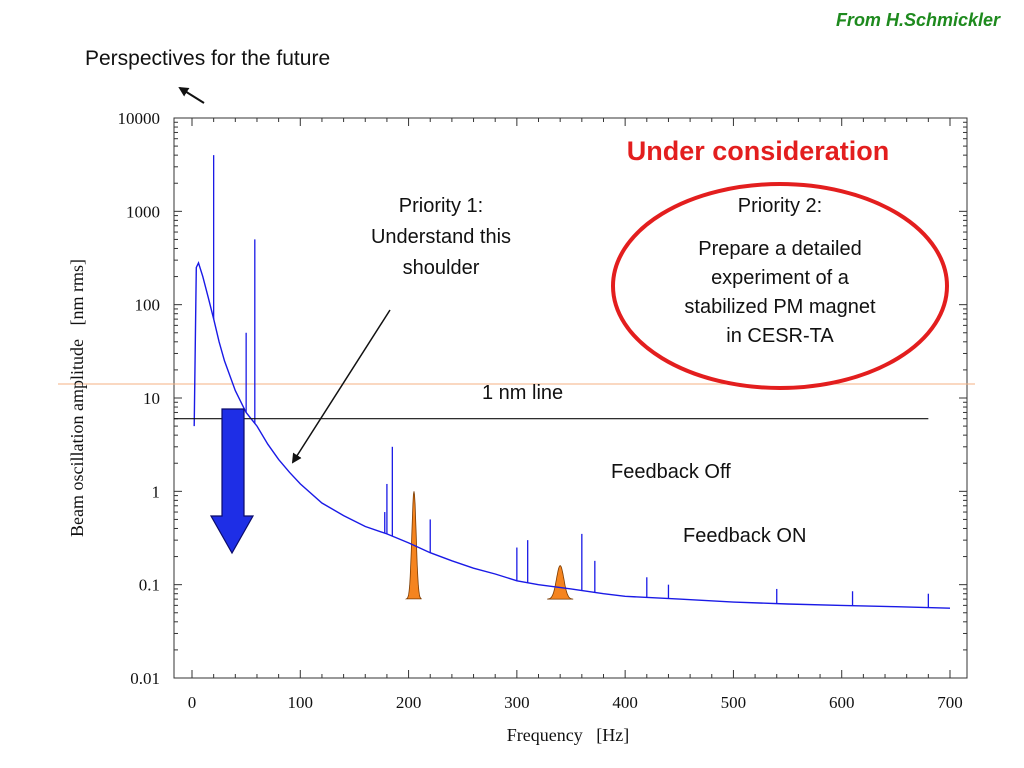  Describe the element at coordinates (192, 702) in the screenshot. I see `x-tick-label: 0` at that location.